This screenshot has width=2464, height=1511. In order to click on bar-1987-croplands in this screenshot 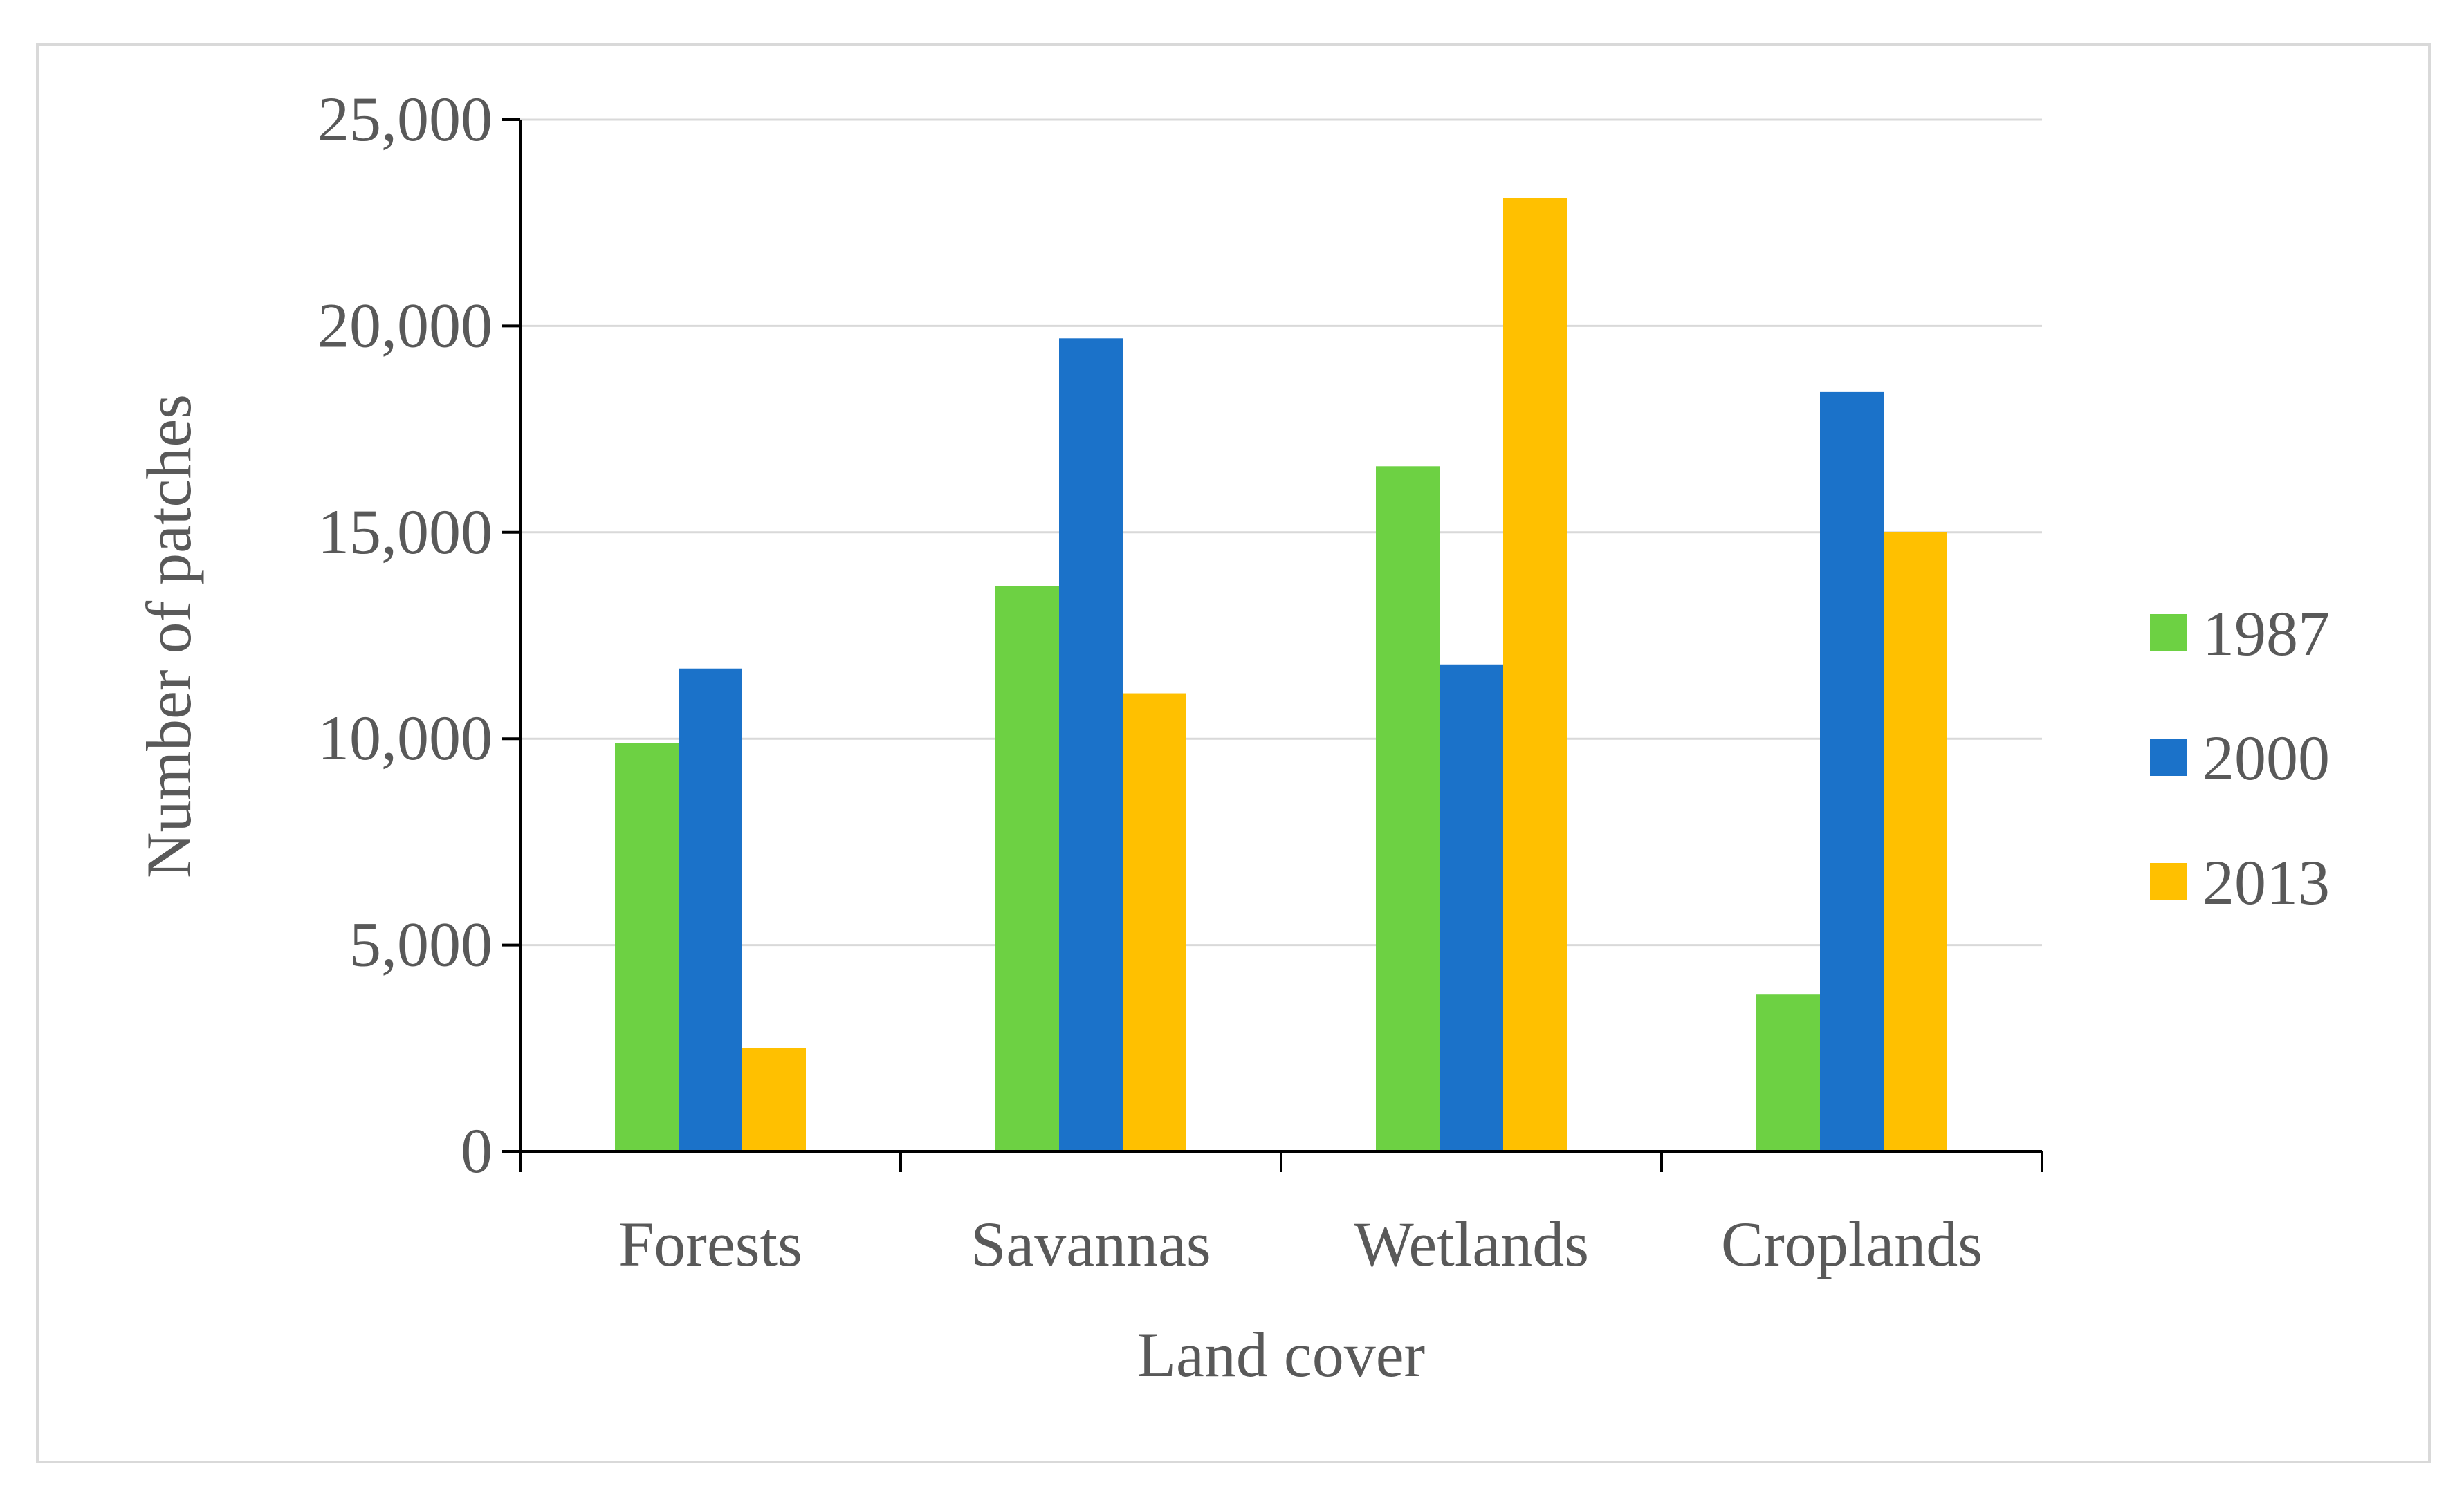, I will do `click(1788, 1072)`.